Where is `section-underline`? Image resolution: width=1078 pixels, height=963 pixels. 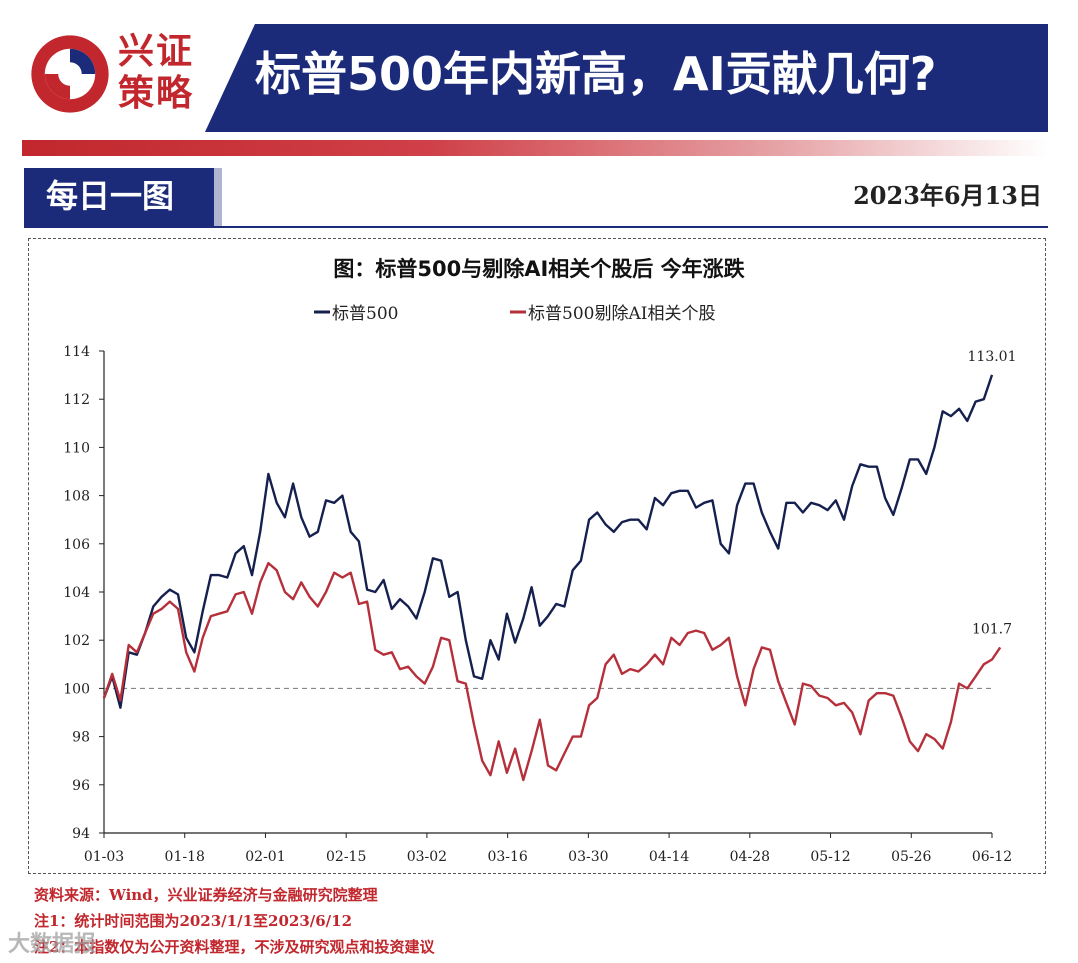
section-underline is located at coordinates (536, 227).